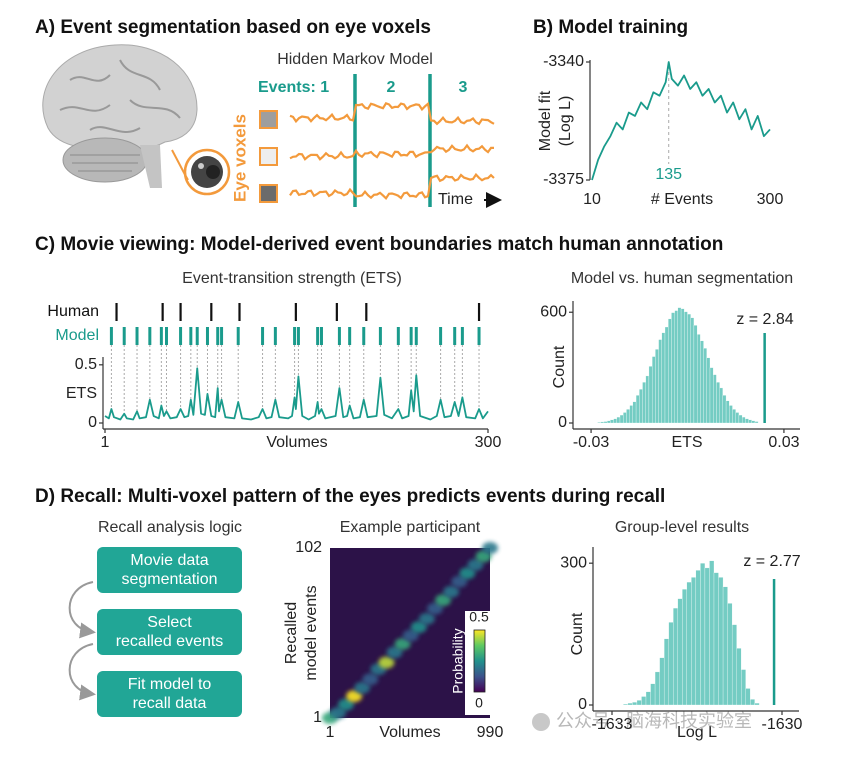  Describe the element at coordinates (170, 641) in the screenshot. I see `flow-text: recalled events` at that location.